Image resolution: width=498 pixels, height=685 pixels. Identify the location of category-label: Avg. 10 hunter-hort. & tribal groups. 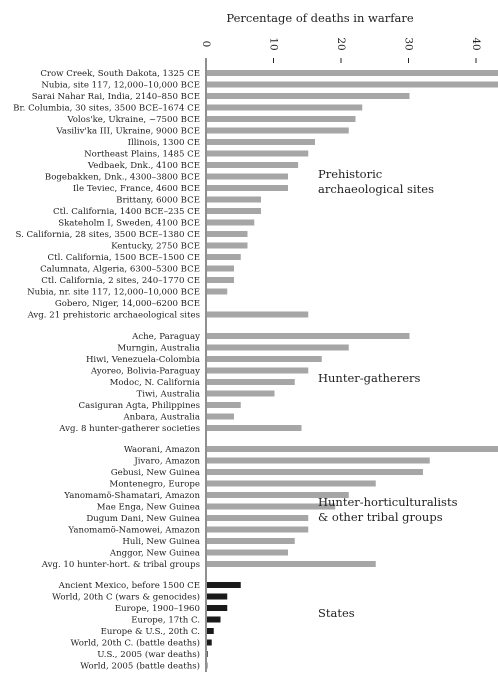
(120, 565).